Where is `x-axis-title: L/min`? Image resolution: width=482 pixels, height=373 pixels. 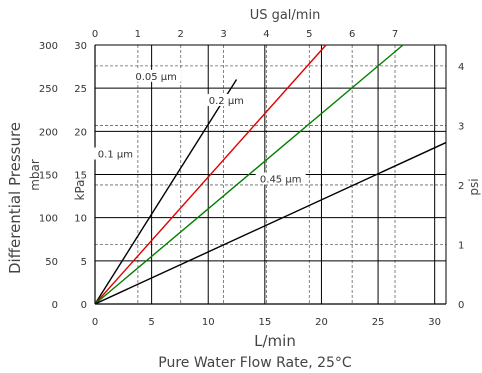 x-axis-title: L/min is located at coordinates (275, 341).